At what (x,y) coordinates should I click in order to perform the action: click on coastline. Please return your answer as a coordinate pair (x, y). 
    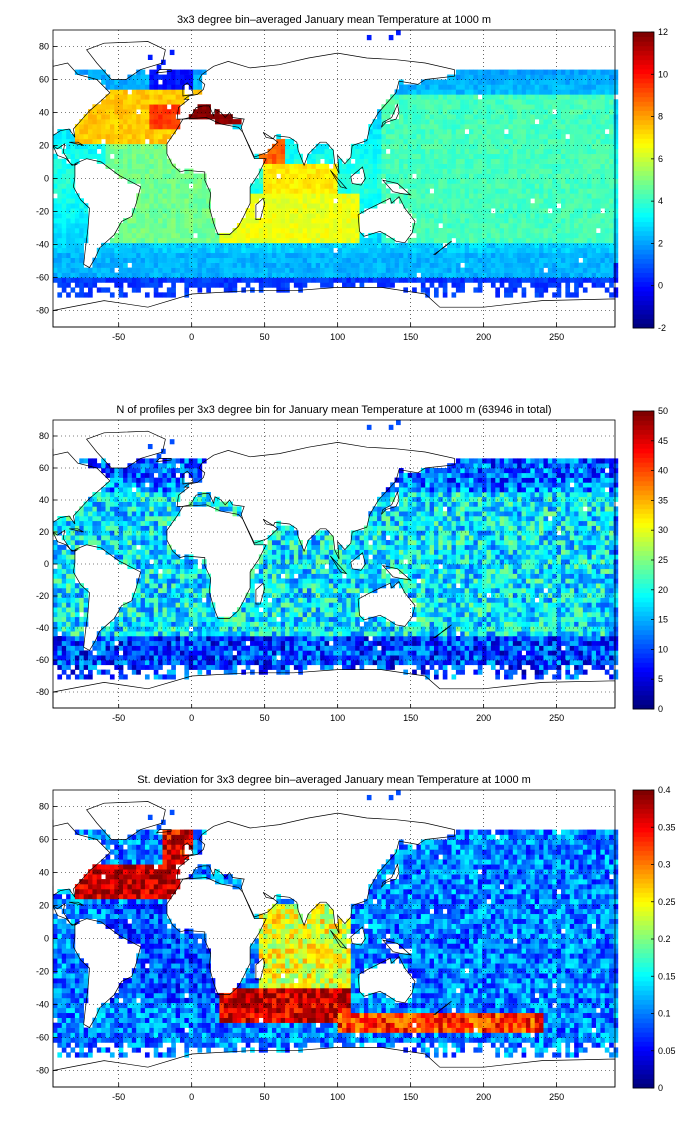
    Looking at the image, I should click on (390, 115).